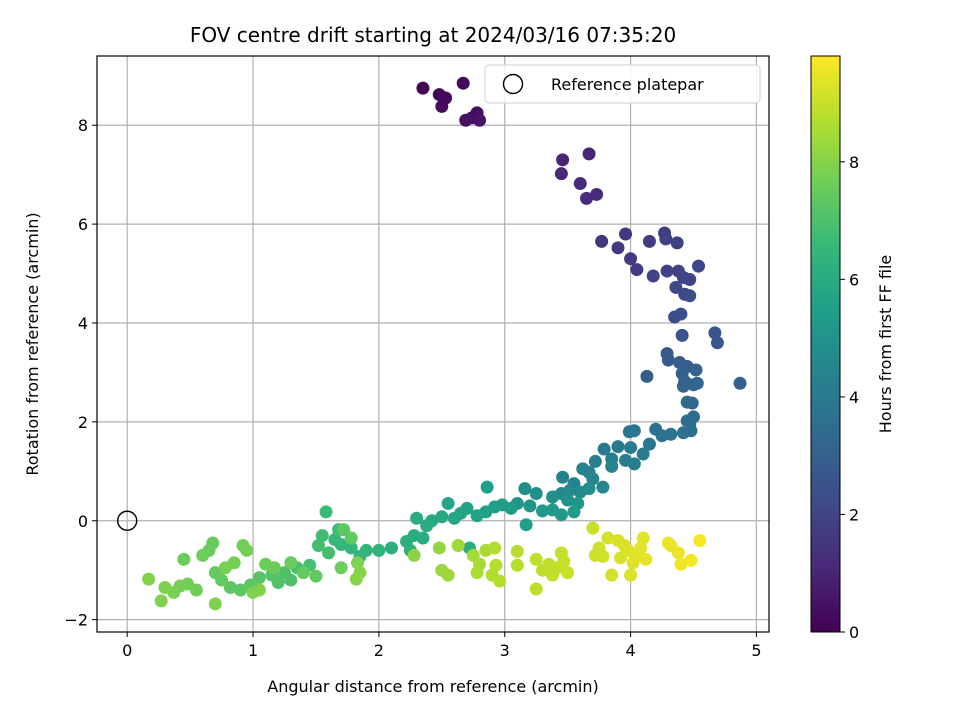  What do you see at coordinates (253, 650) in the screenshot?
I see `x-tick-label: 1` at bounding box center [253, 650].